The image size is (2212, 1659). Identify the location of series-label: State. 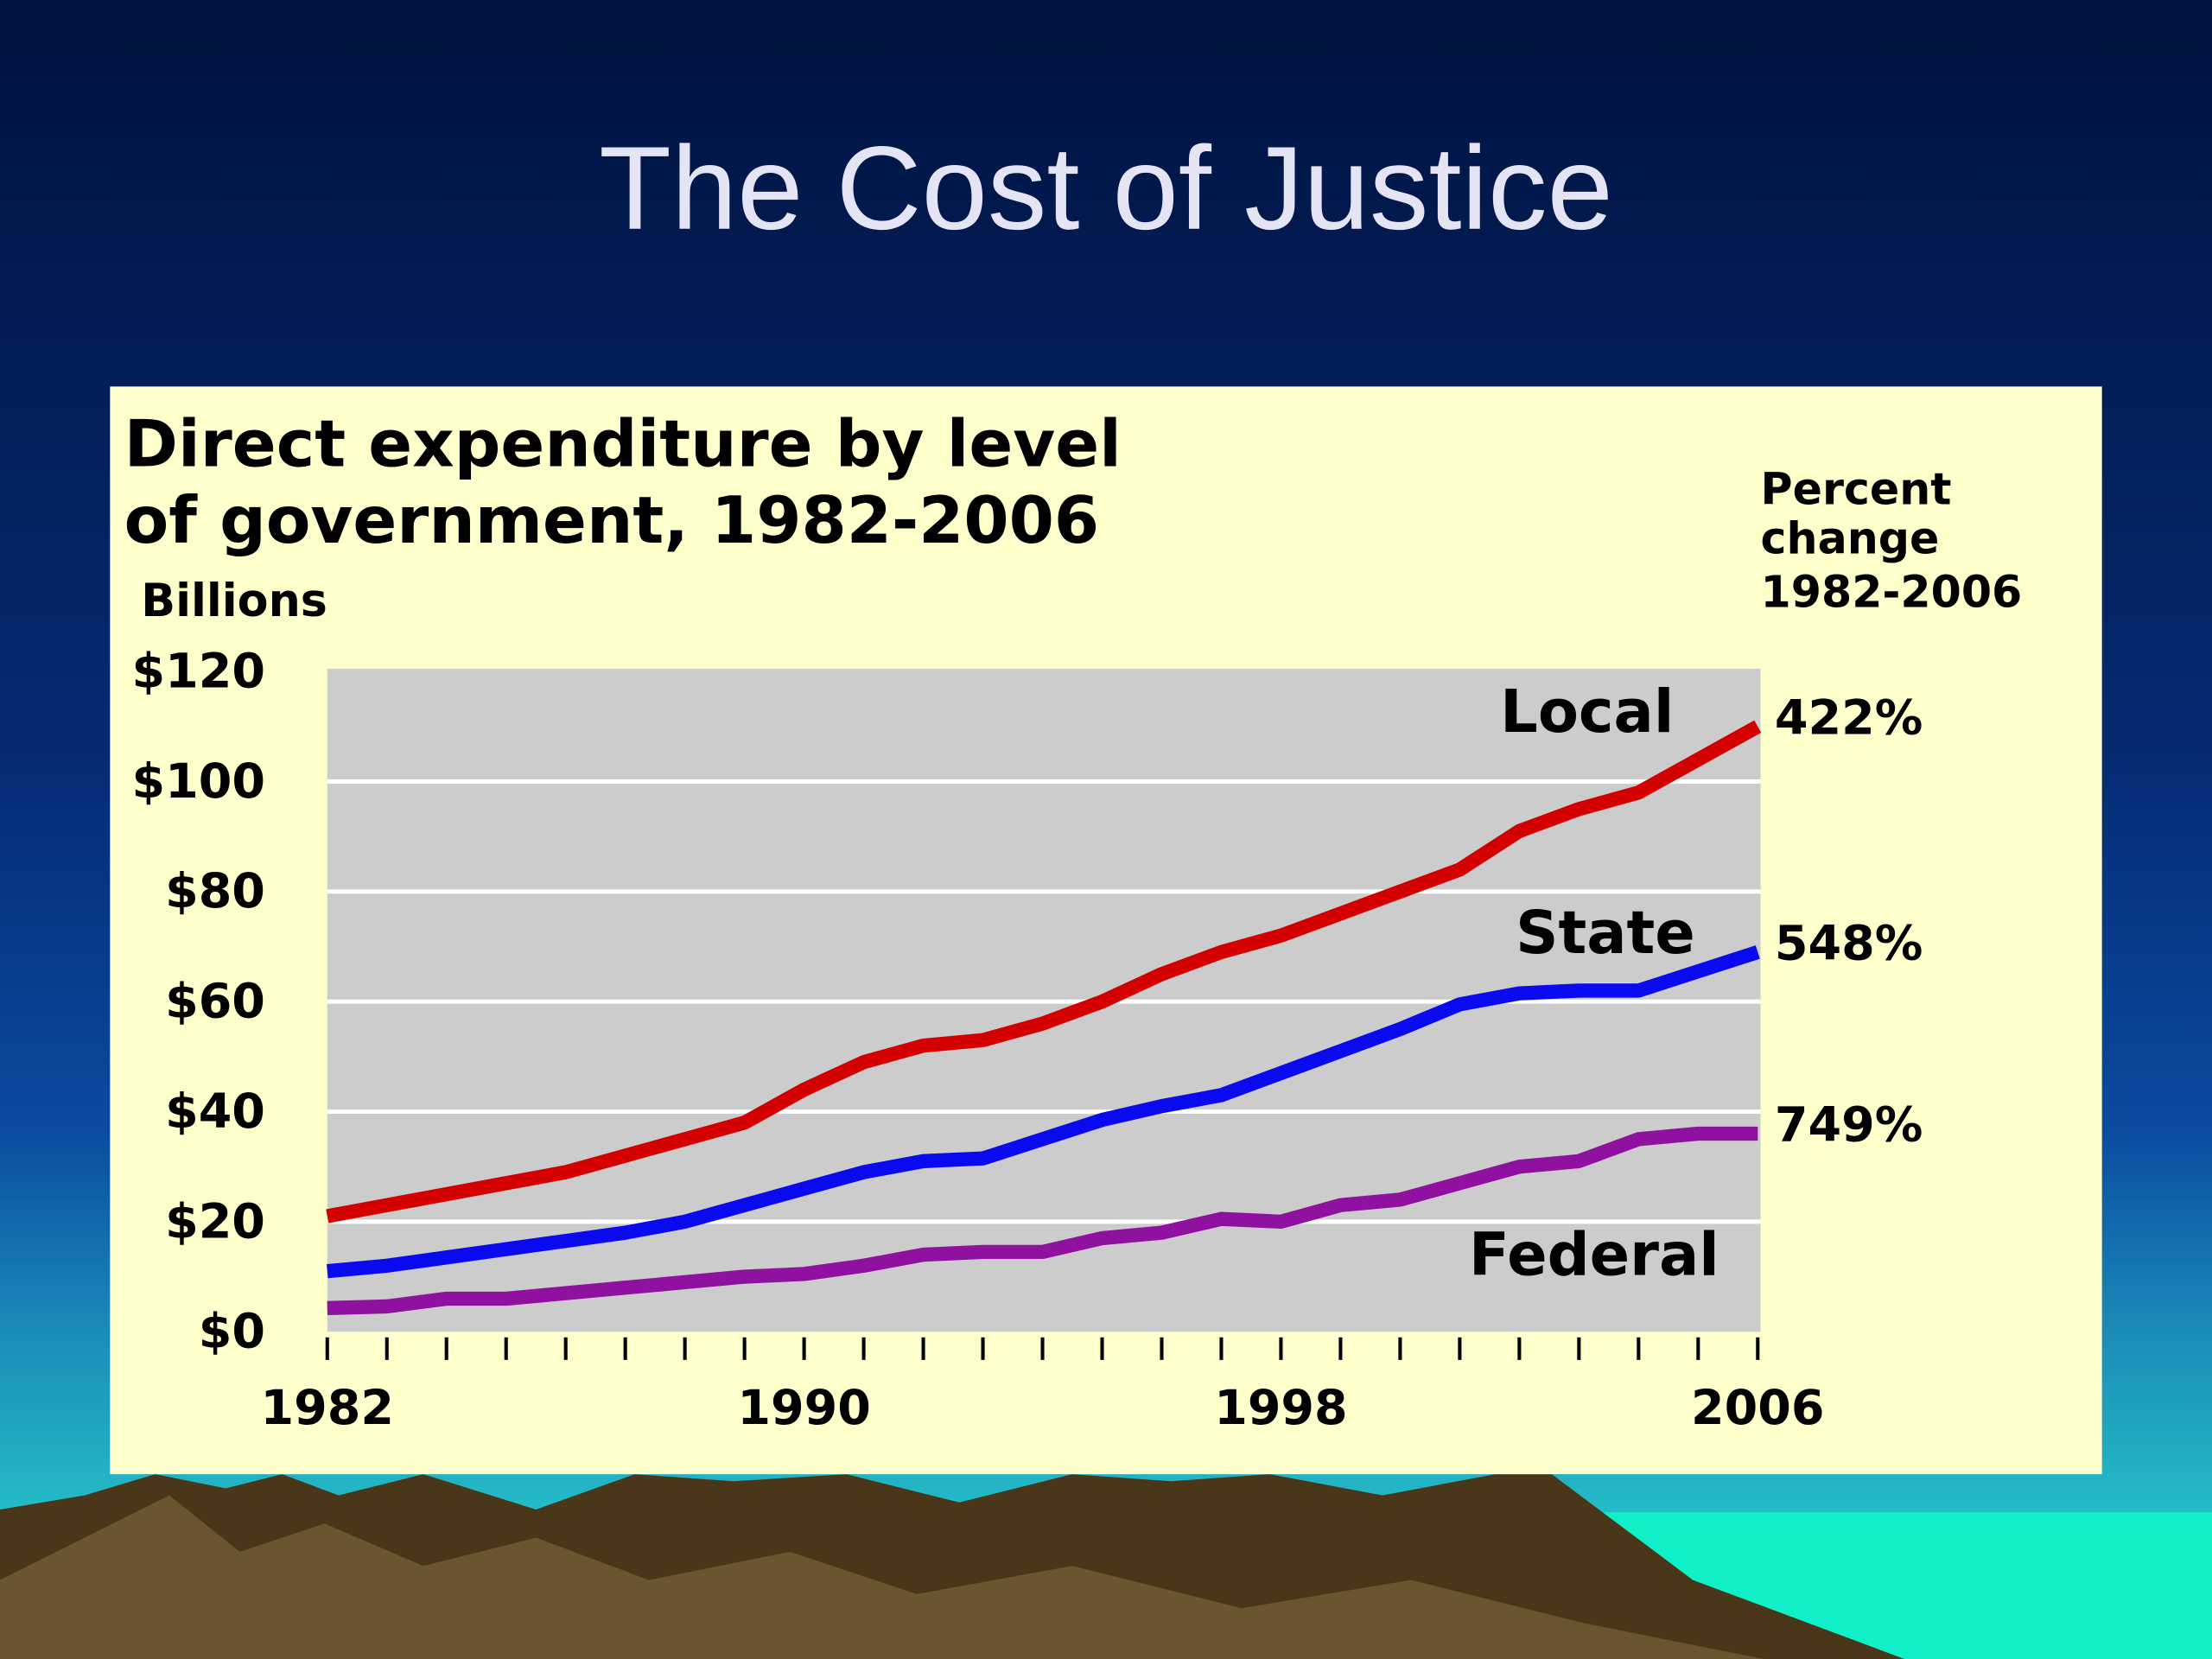
(1605, 933).